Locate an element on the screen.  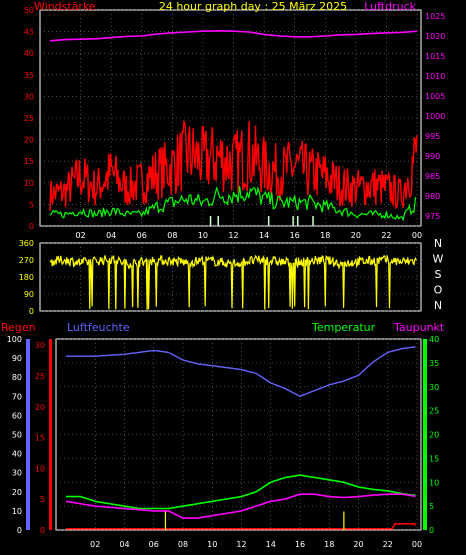
temperature-axis-ticks: 0 5 10 15 20 25 30 35 40 is located at coordinates (434, 435).